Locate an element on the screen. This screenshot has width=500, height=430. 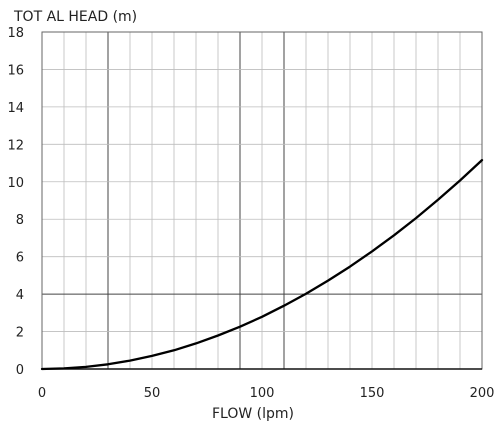
y-axis-title: TOT AL HEAD (m) is located at coordinates (75, 17).